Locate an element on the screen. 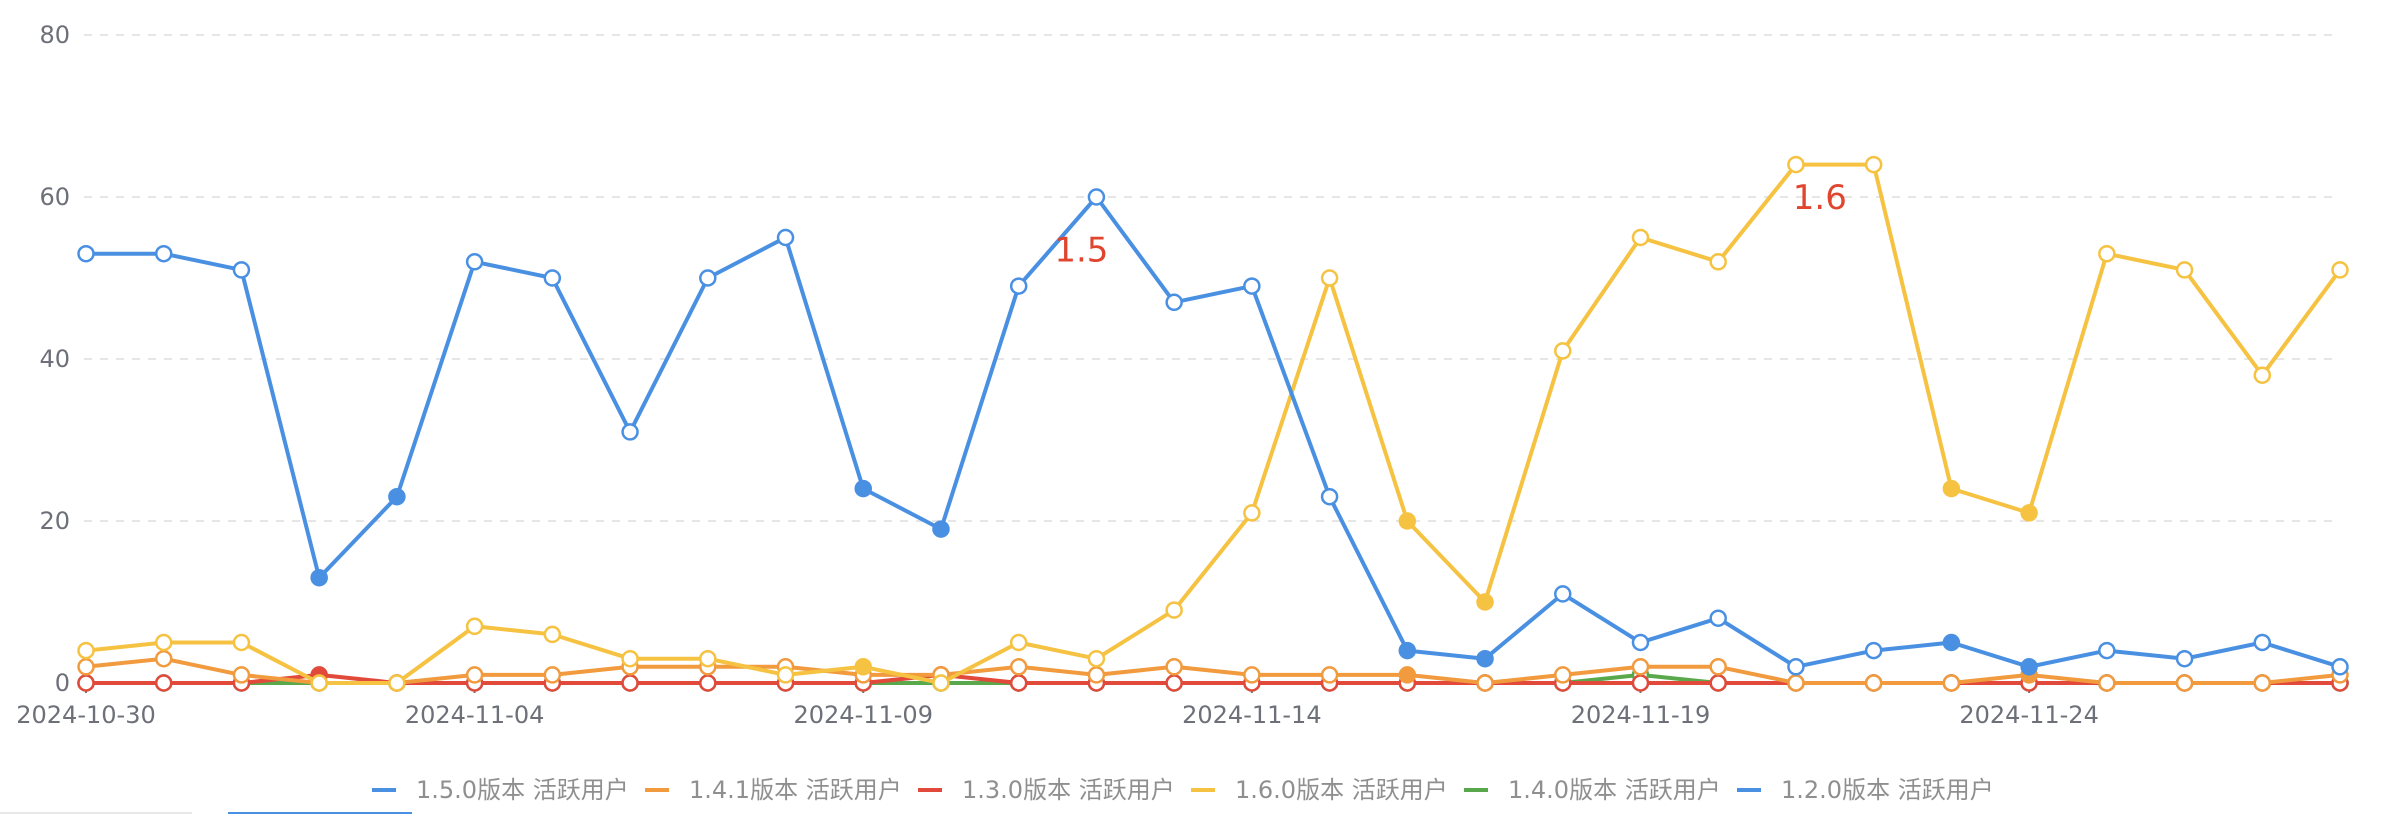  y-tick-label: 80 is located at coordinates (54, 35).